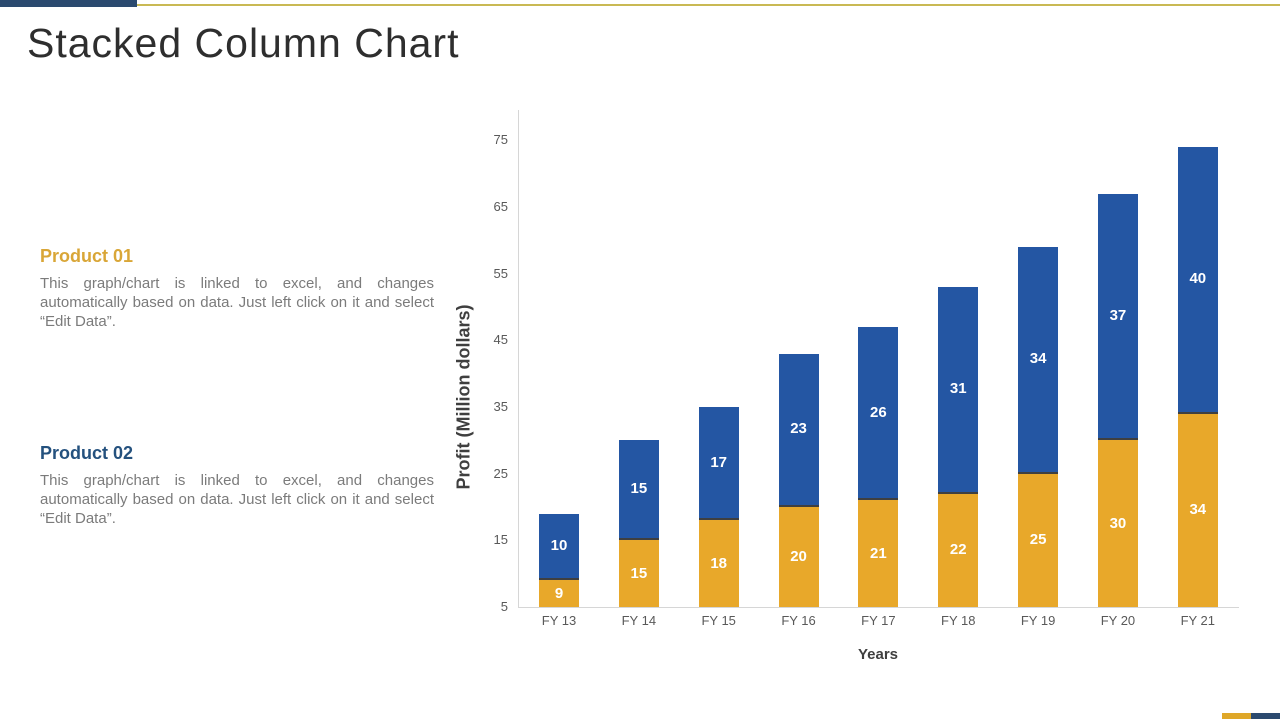  I want to click on product-01-heading: Product 01, so click(87, 256).